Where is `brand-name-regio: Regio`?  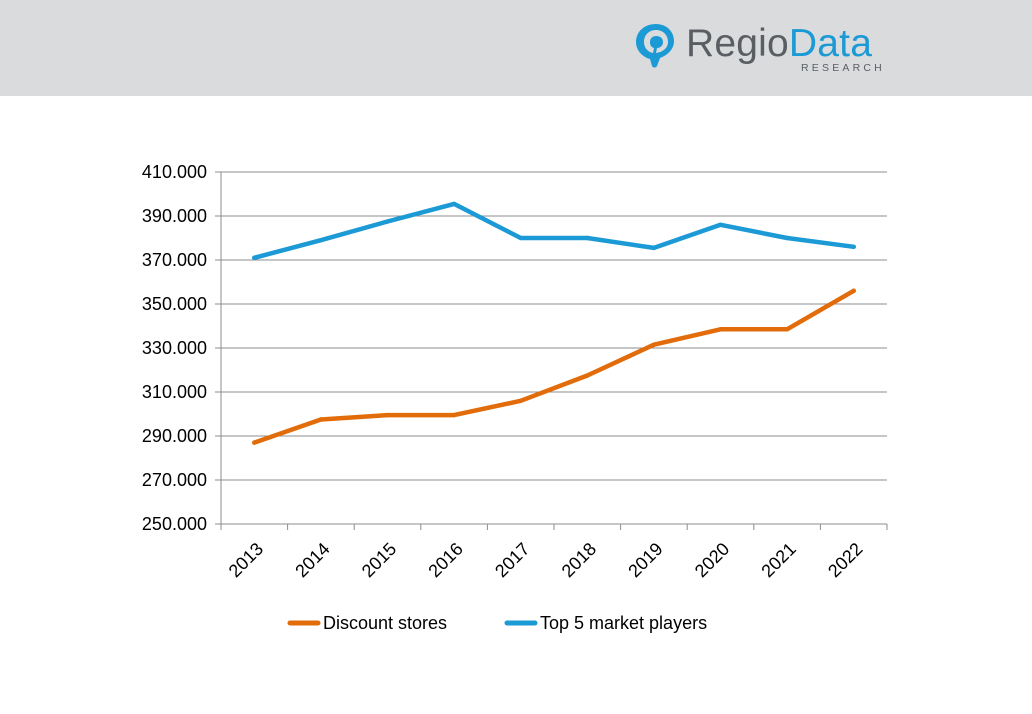 brand-name-regio: Regio is located at coordinates (737, 43).